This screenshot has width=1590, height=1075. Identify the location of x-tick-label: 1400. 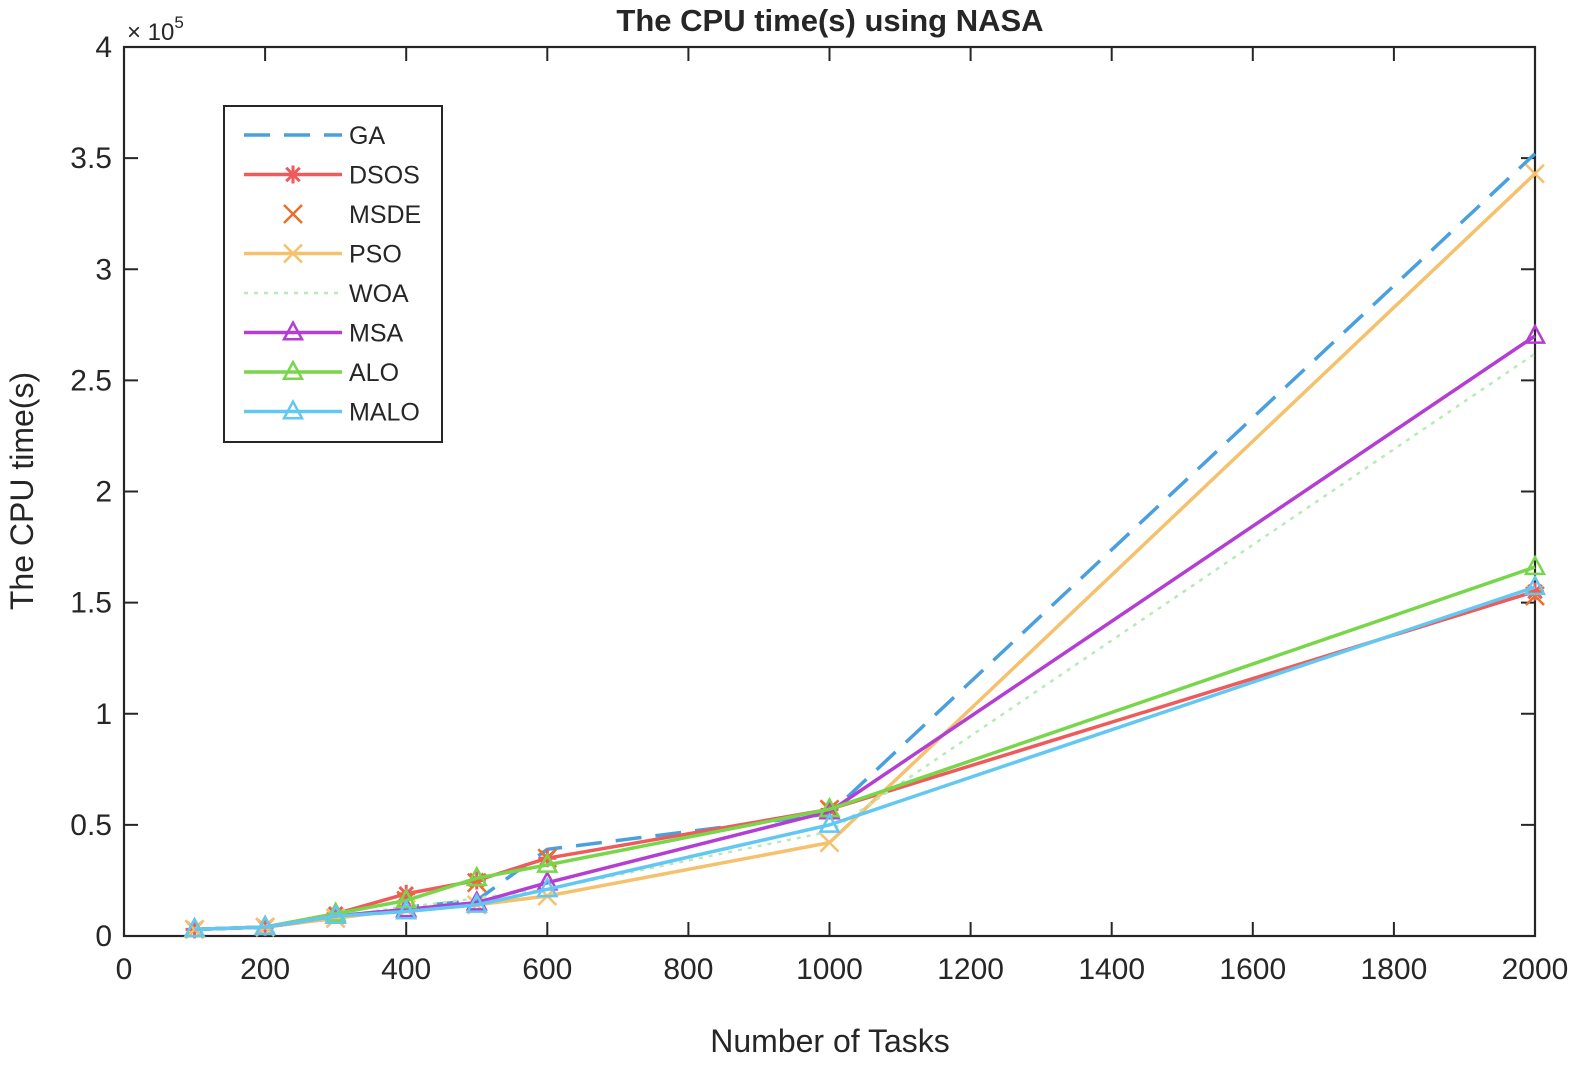
(1111, 969).